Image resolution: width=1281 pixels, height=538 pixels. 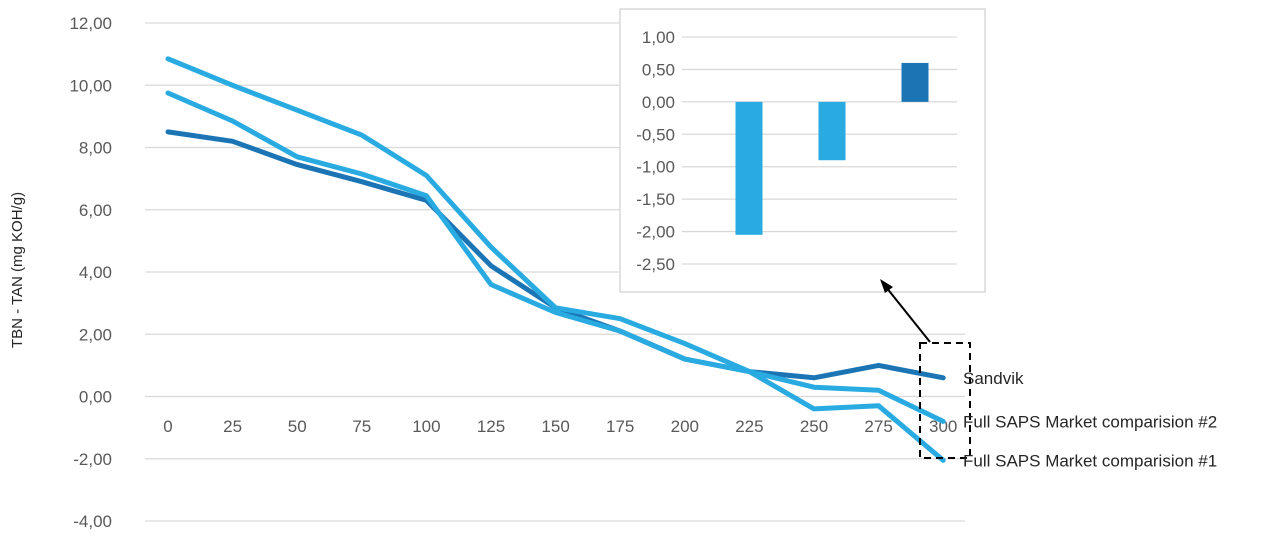 I want to click on highlight-box, so click(x=945, y=400).